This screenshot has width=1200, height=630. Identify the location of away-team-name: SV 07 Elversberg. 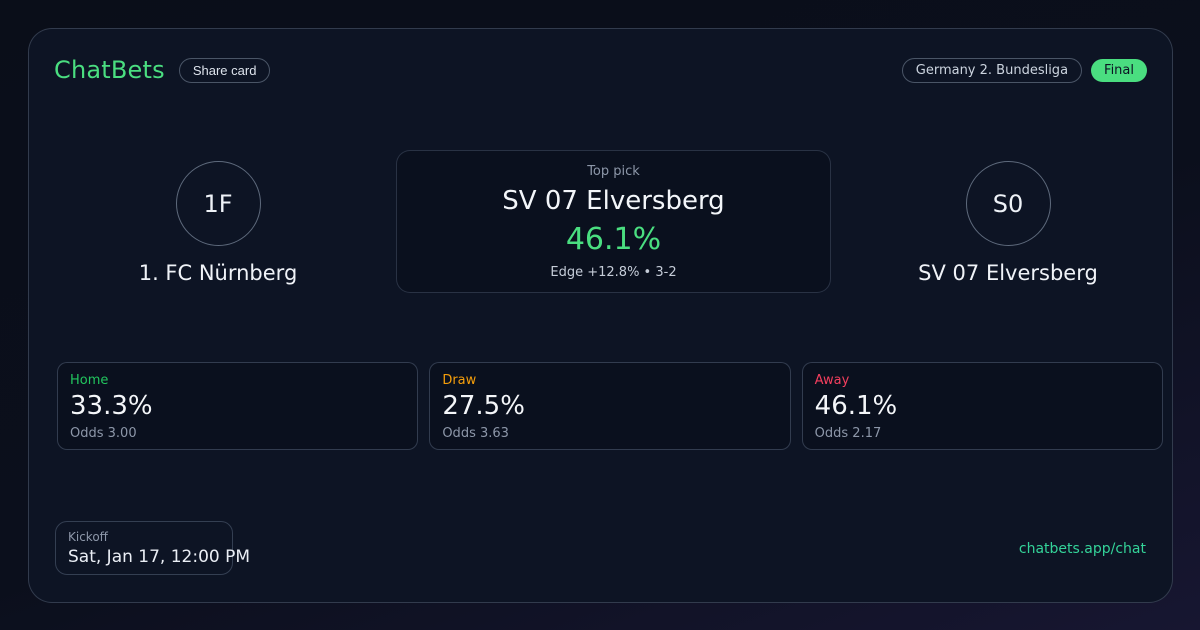
(1008, 273).